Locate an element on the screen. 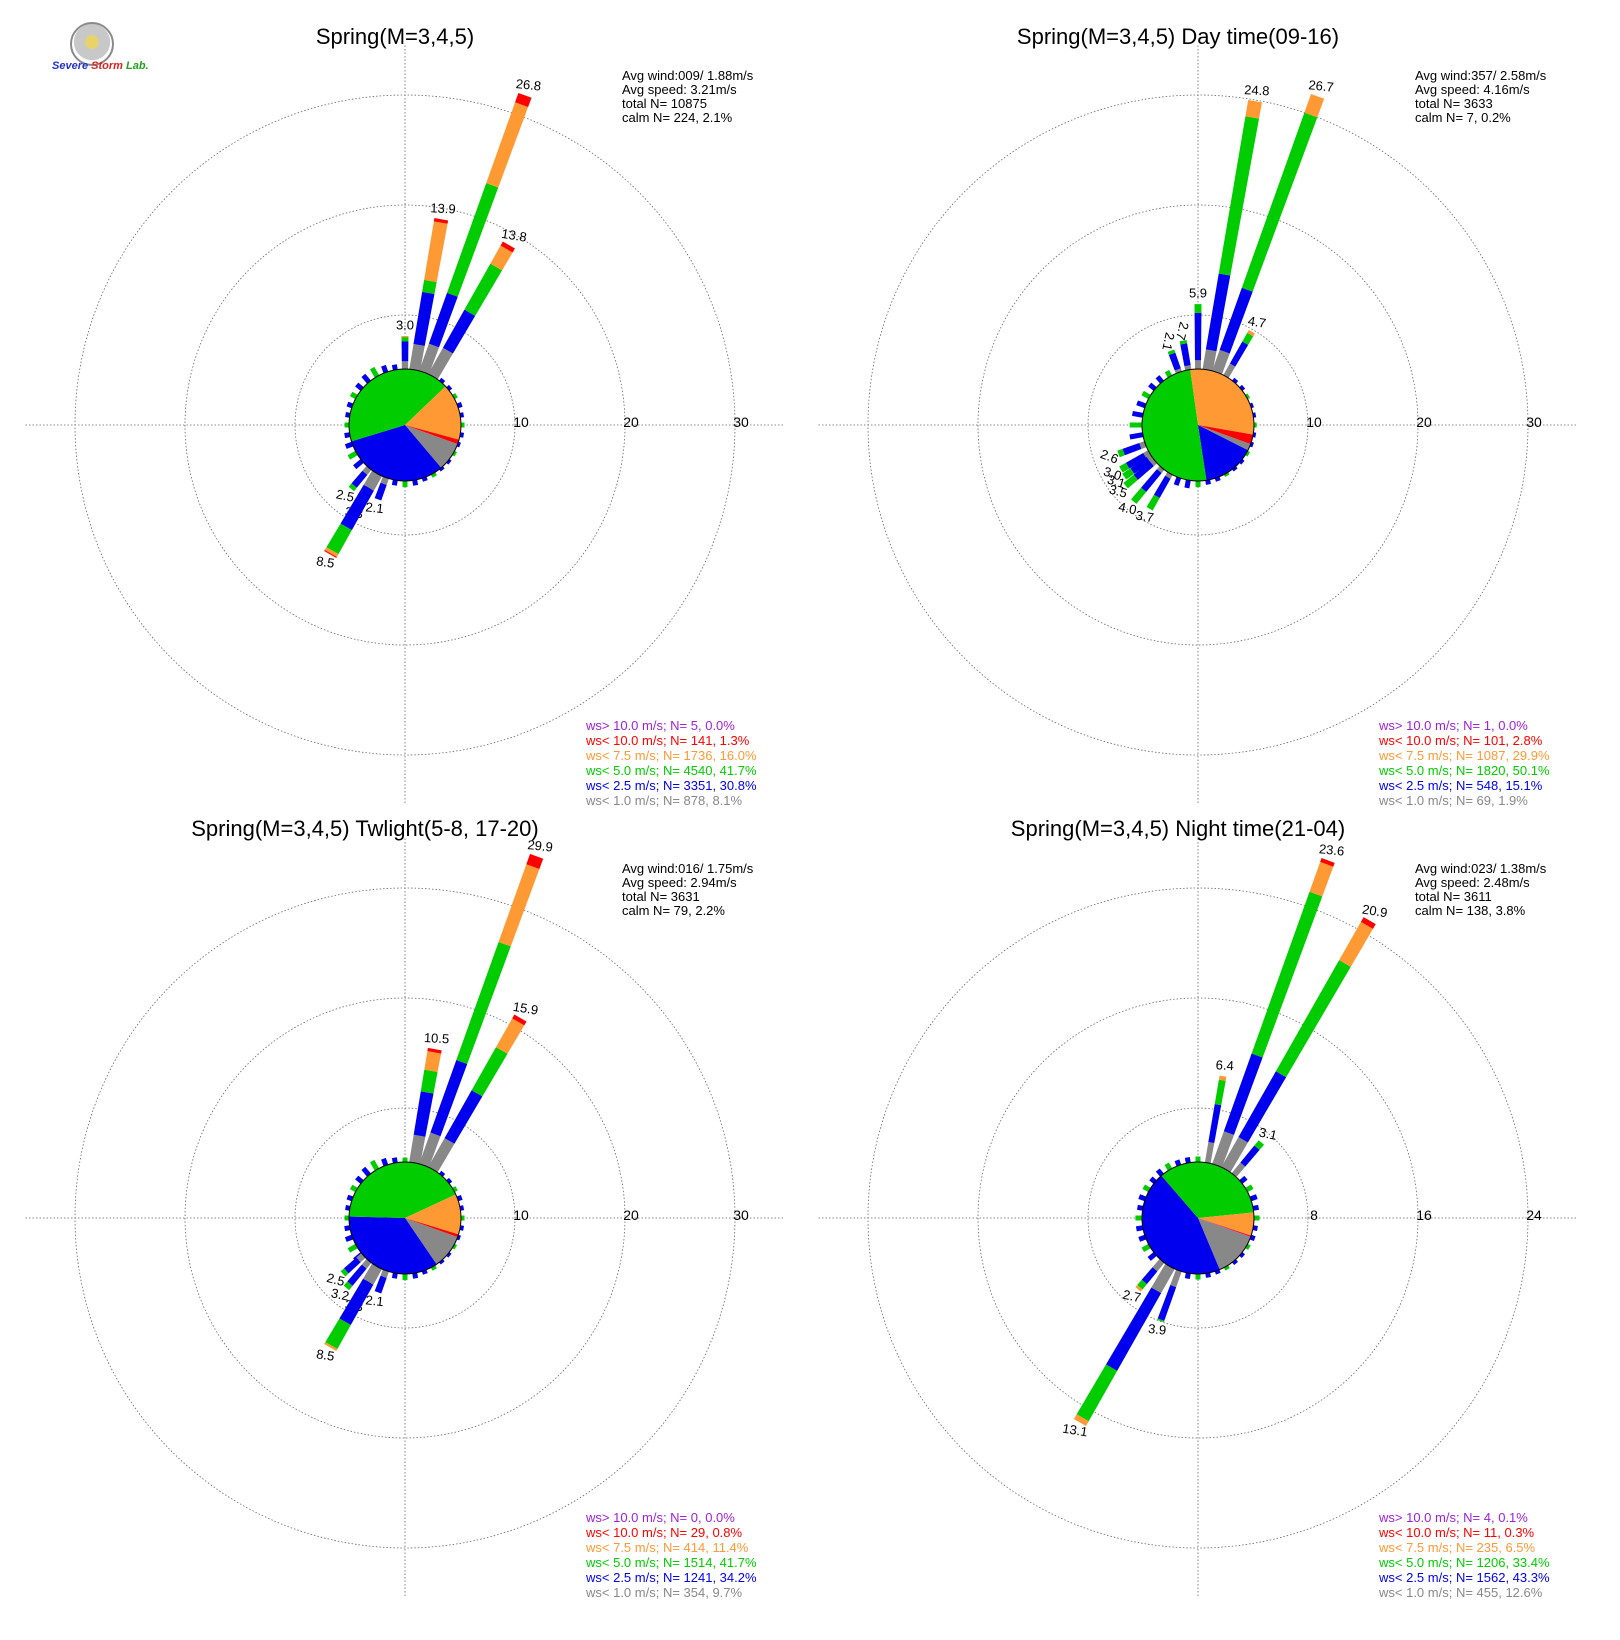 The width and height of the screenshot is (1620, 1640). petal-dir-220: 3.2 is located at coordinates (351, 1281).